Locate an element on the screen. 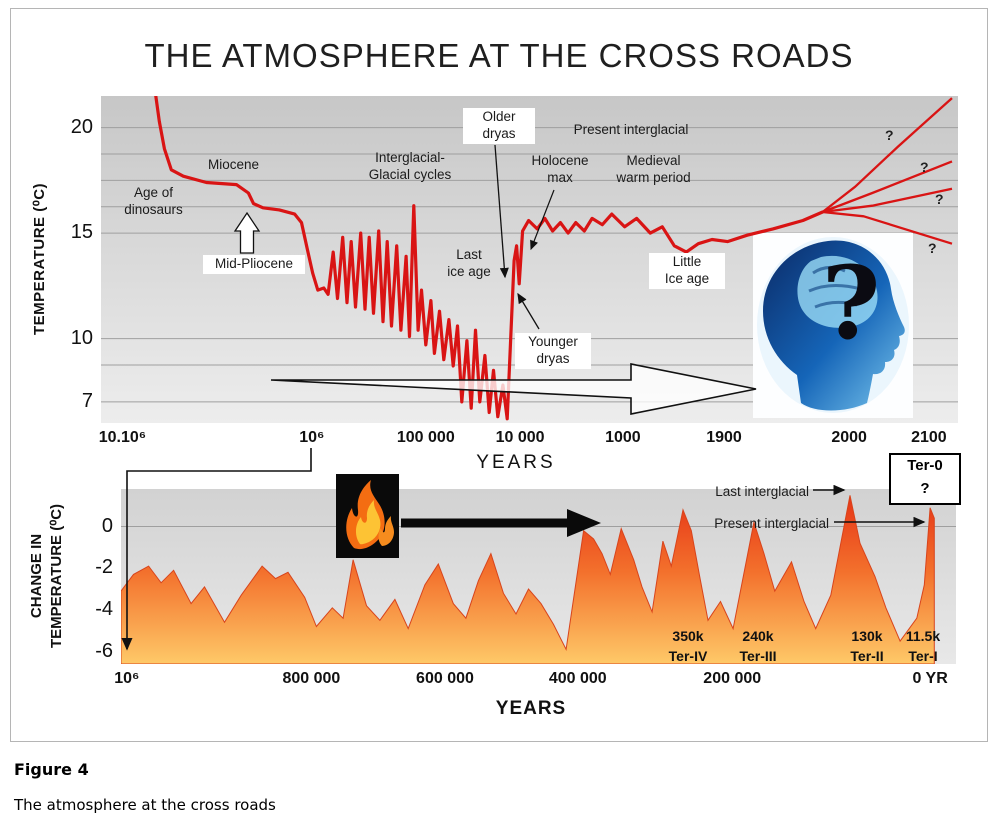 The image size is (1000, 837). annotation-miocene: Miocene is located at coordinates (233, 164).